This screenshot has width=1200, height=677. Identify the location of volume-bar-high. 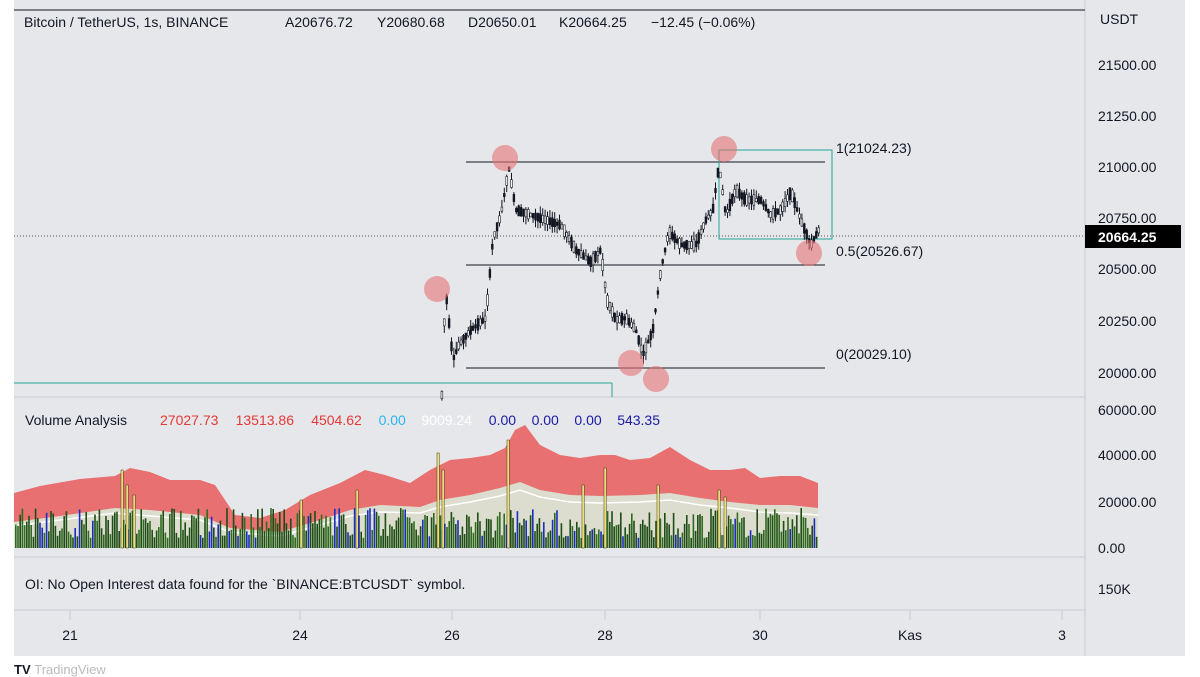
(134, 521).